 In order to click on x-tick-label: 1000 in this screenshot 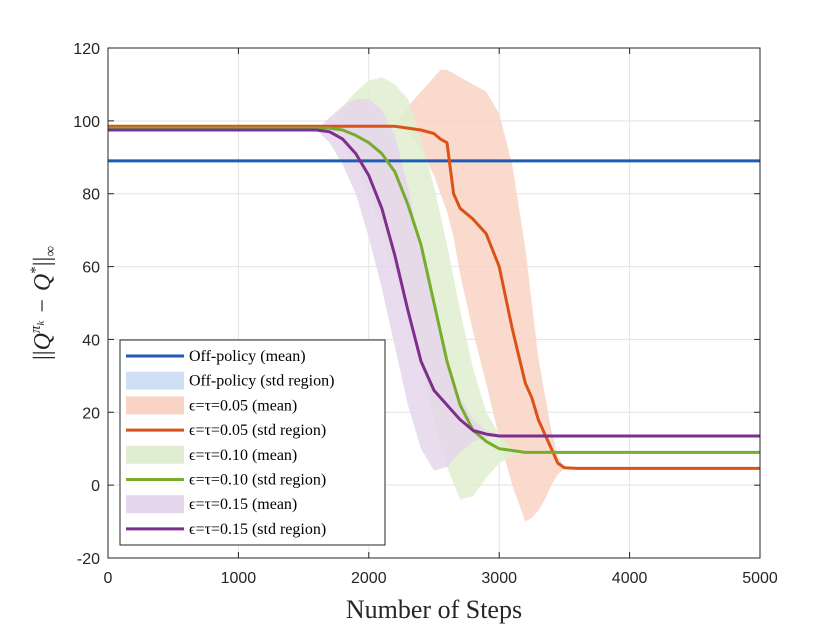, I will do `click(239, 578)`.